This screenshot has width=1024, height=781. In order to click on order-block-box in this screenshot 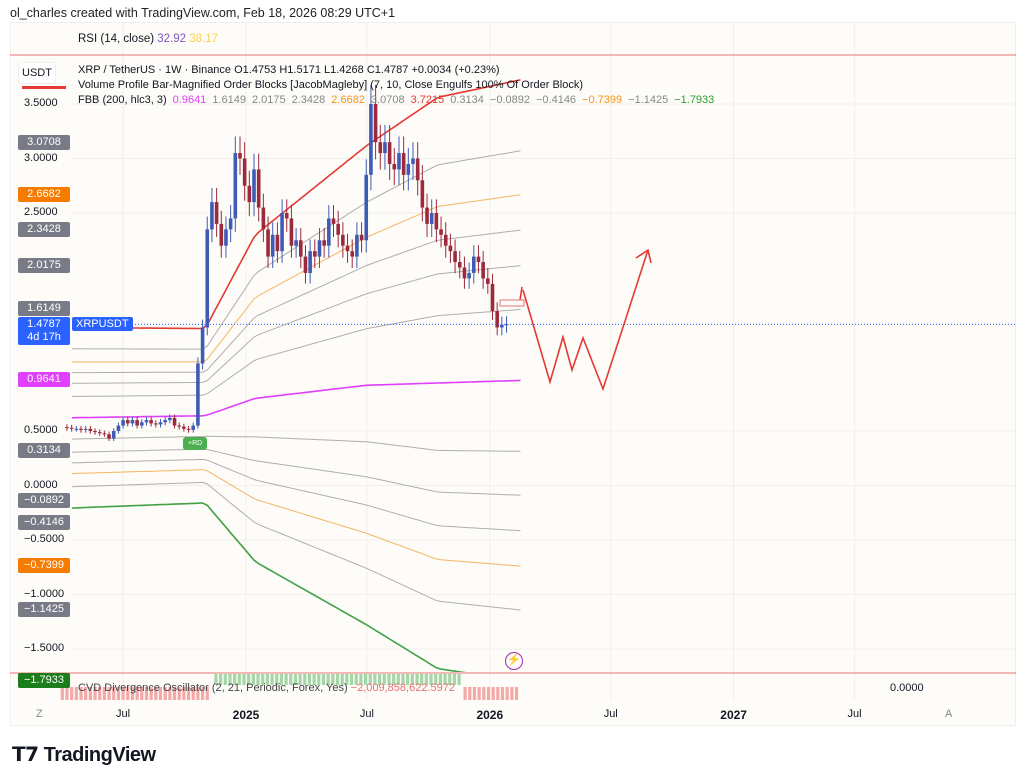, I will do `click(512, 303)`.